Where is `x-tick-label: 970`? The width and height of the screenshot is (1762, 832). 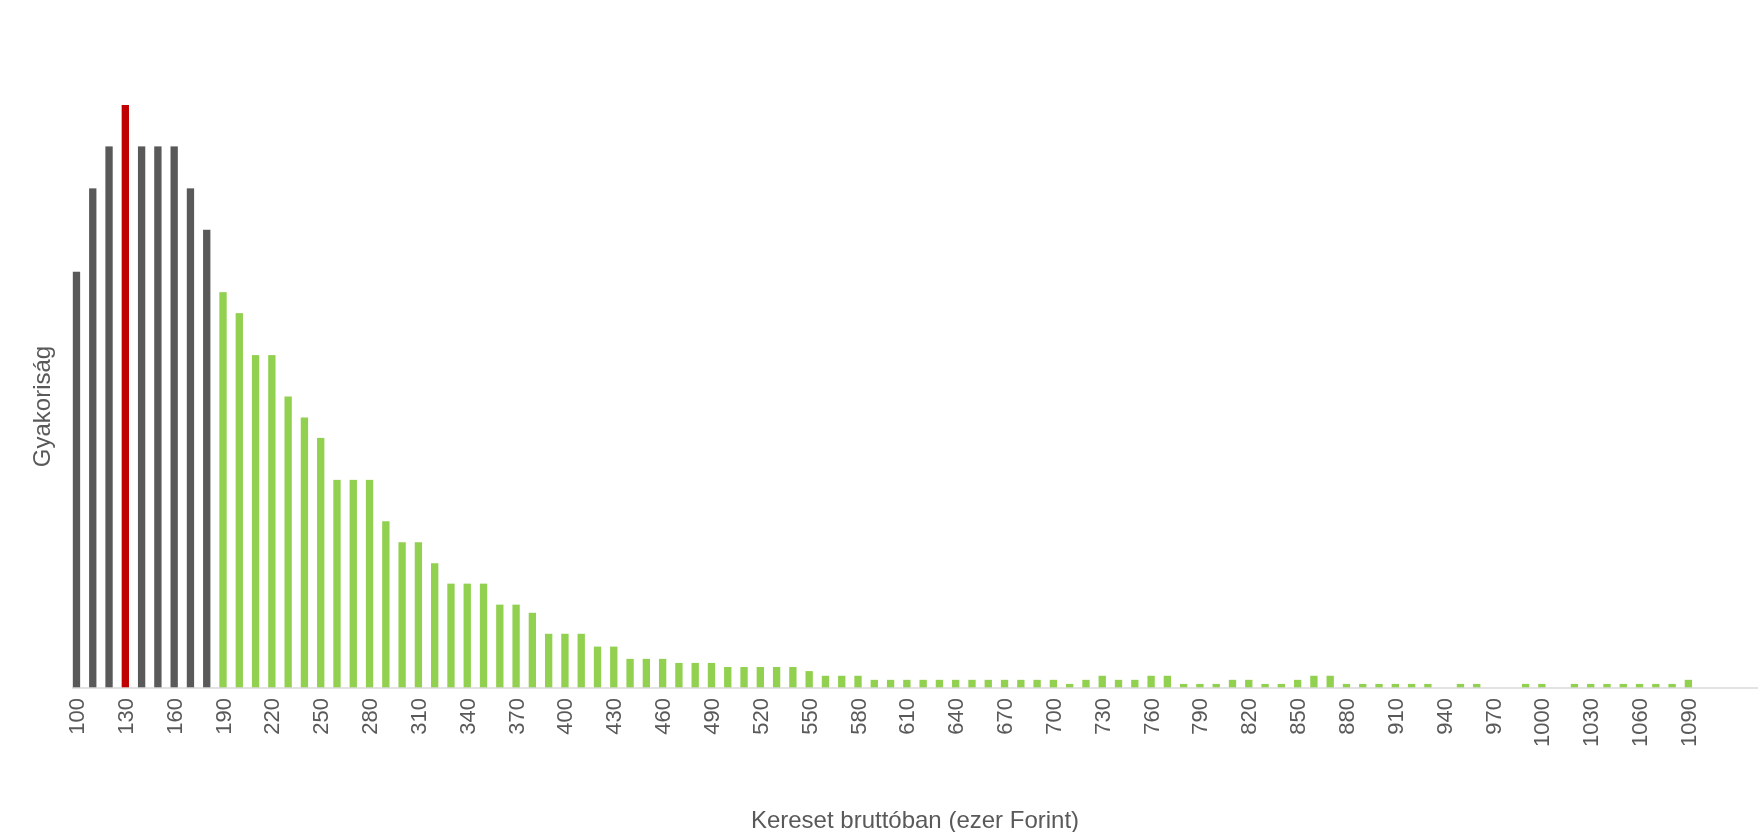 x-tick-label: 970 is located at coordinates (1493, 716).